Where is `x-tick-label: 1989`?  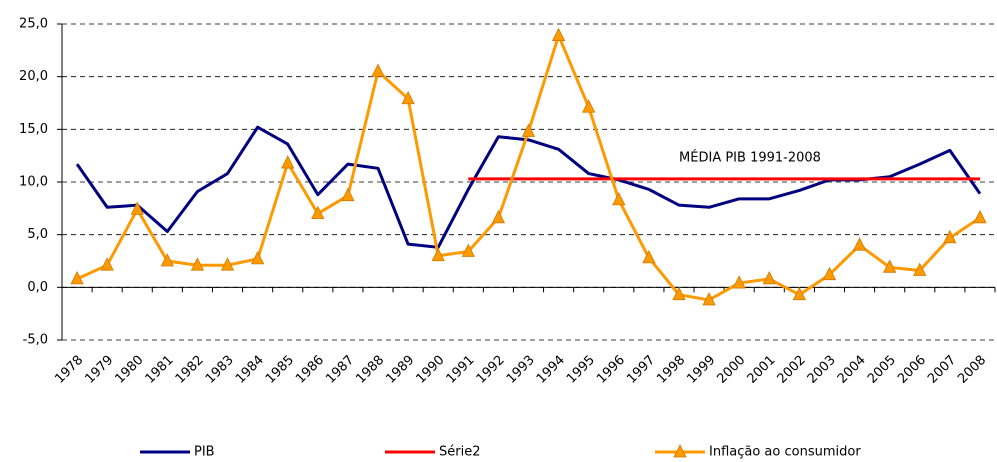 x-tick-label: 1989 is located at coordinates (400, 370).